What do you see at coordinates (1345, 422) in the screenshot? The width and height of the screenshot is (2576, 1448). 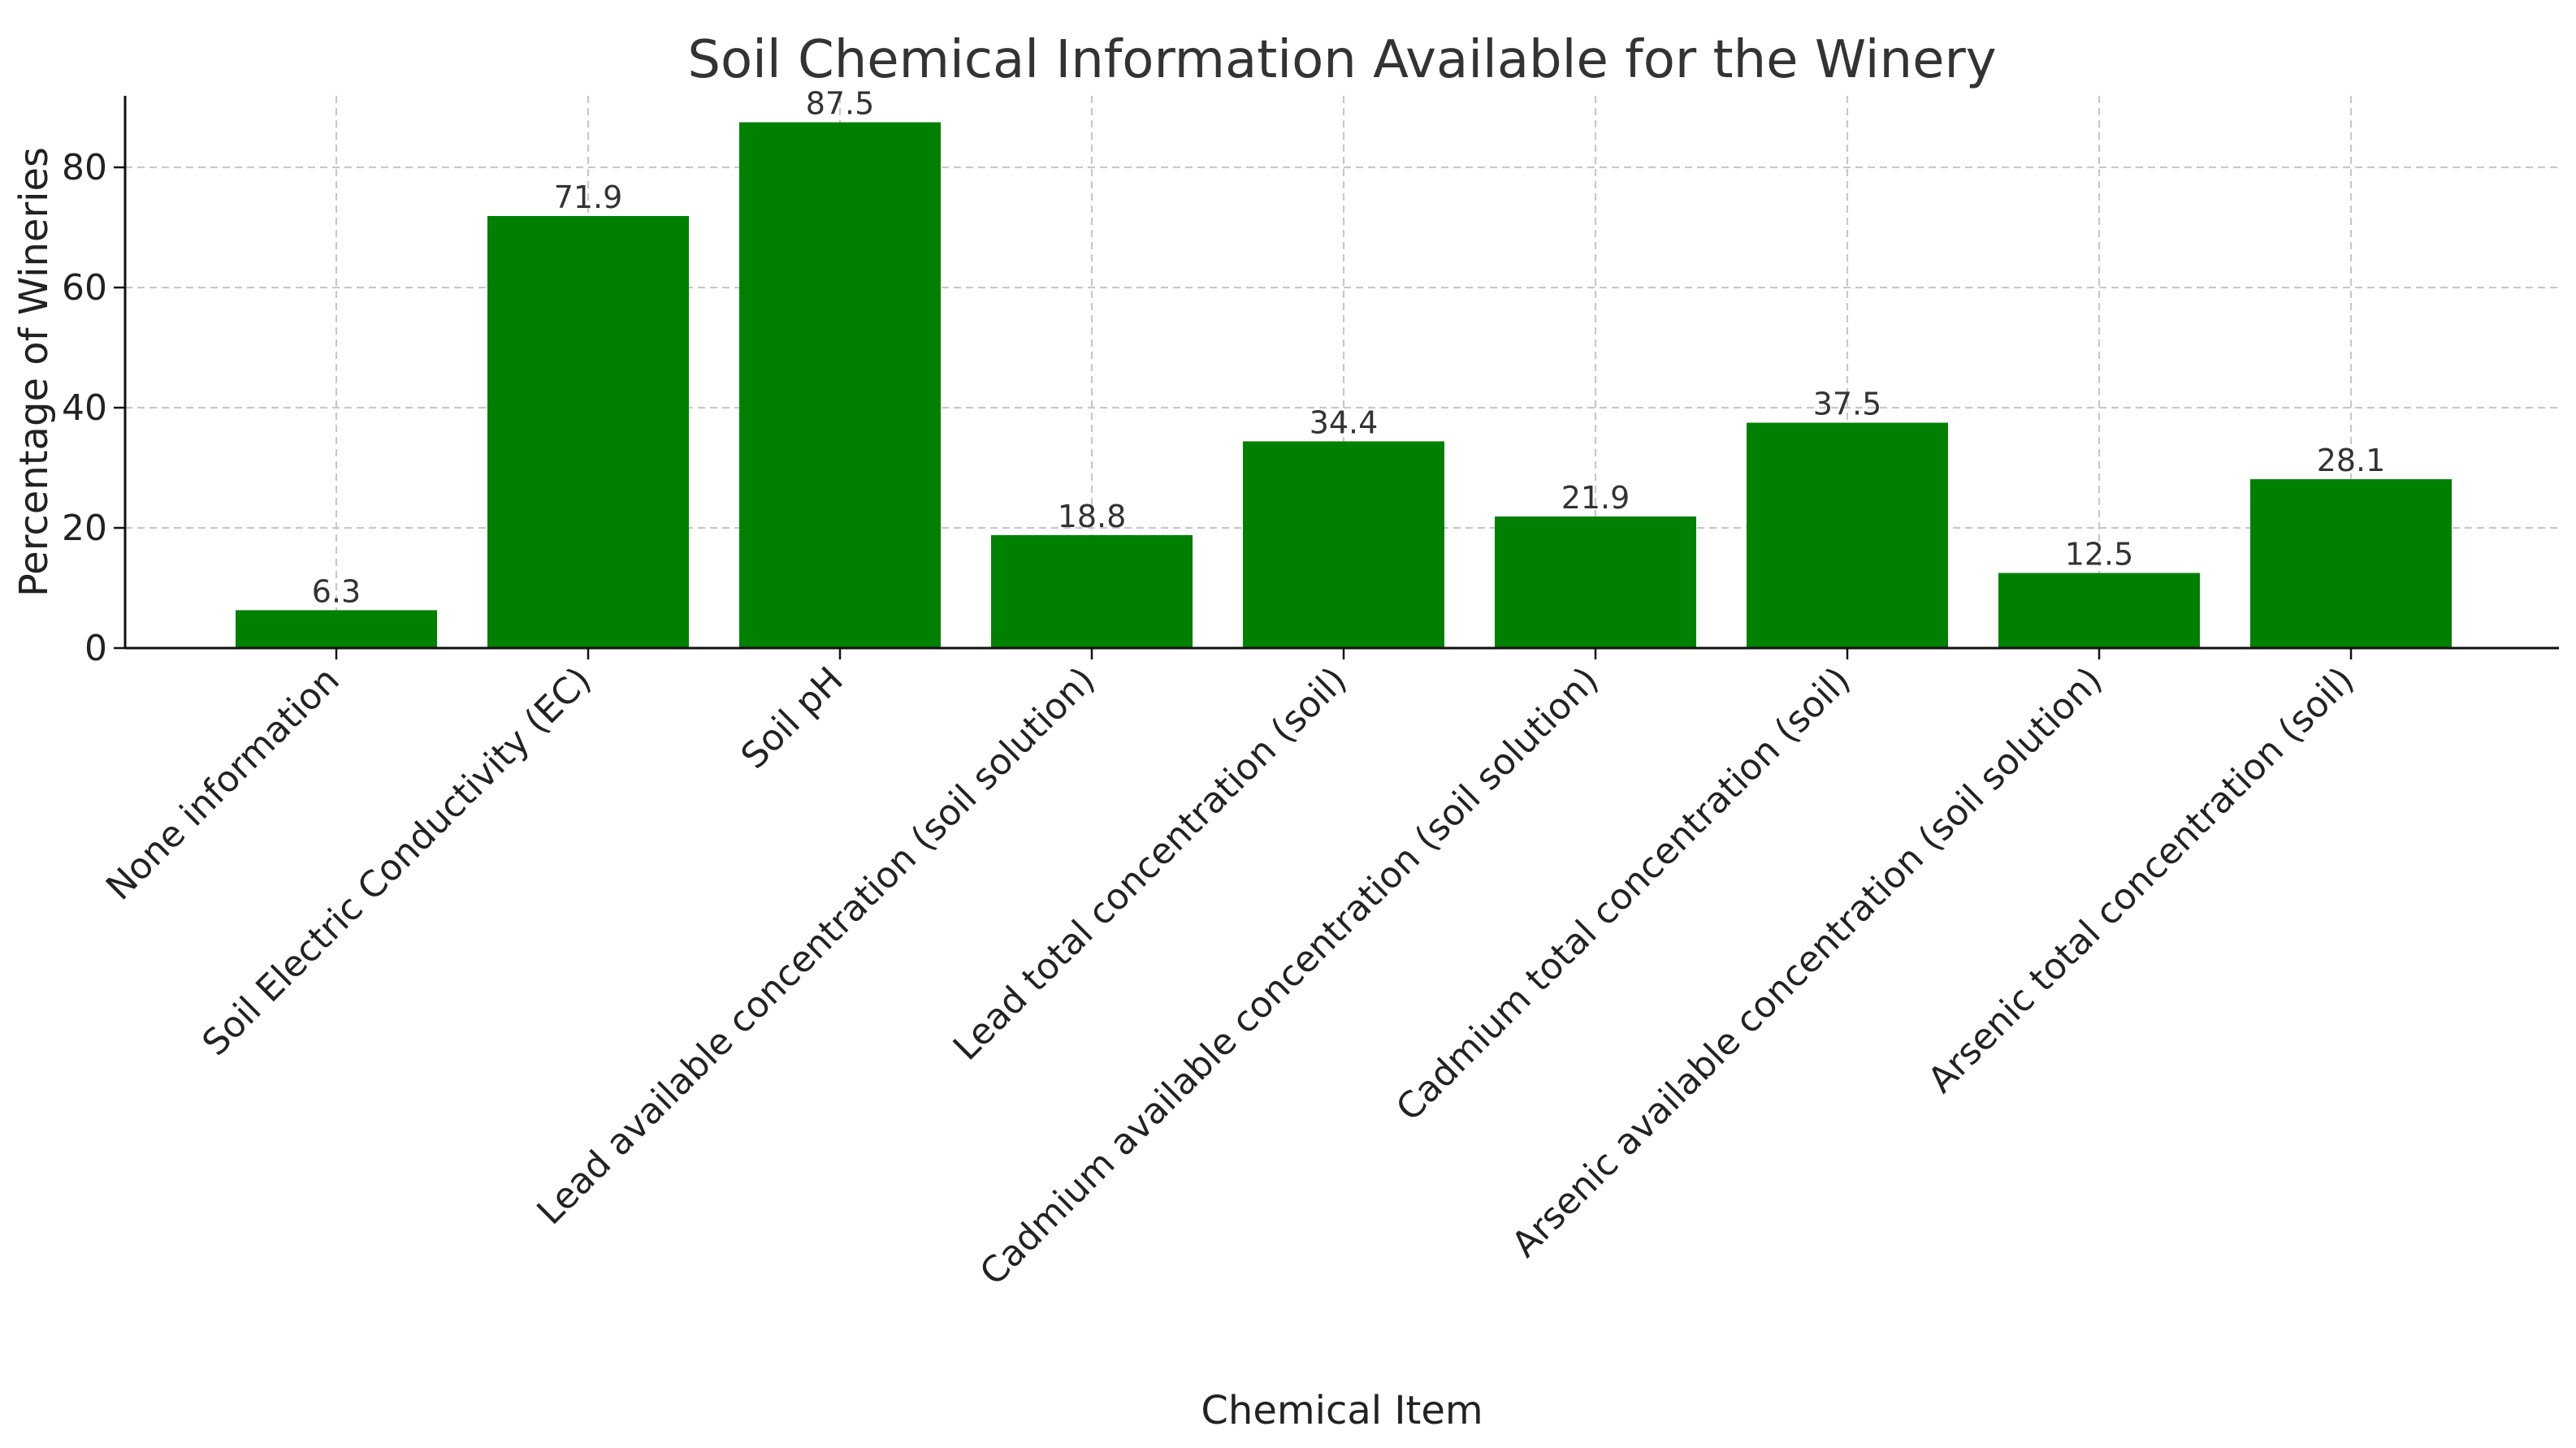 I see `bar-value-label: 34.4` at bounding box center [1345, 422].